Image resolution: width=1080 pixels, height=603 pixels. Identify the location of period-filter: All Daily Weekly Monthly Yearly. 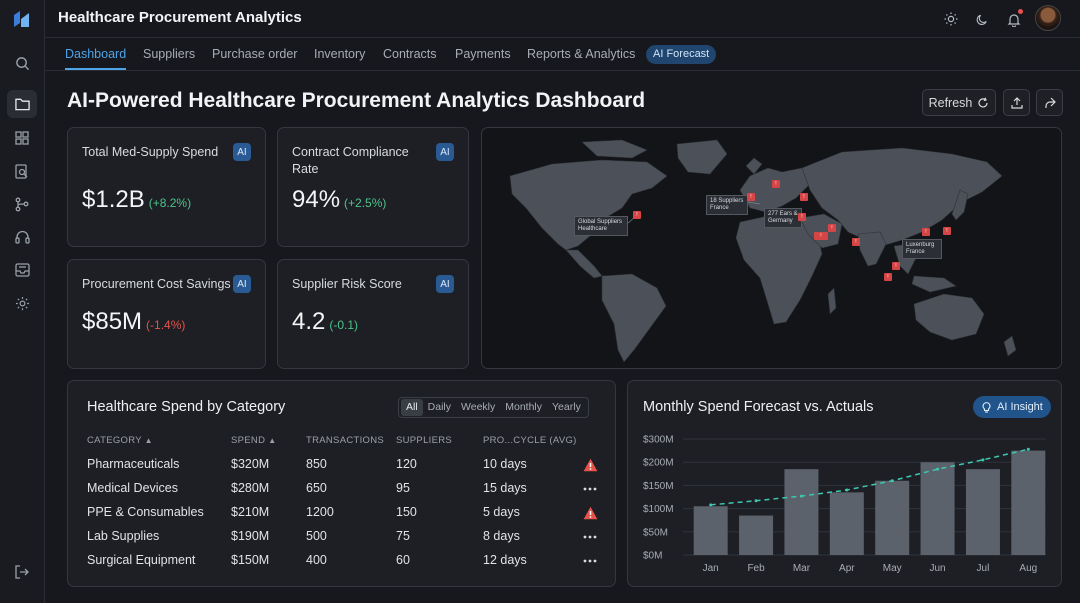
(493, 407).